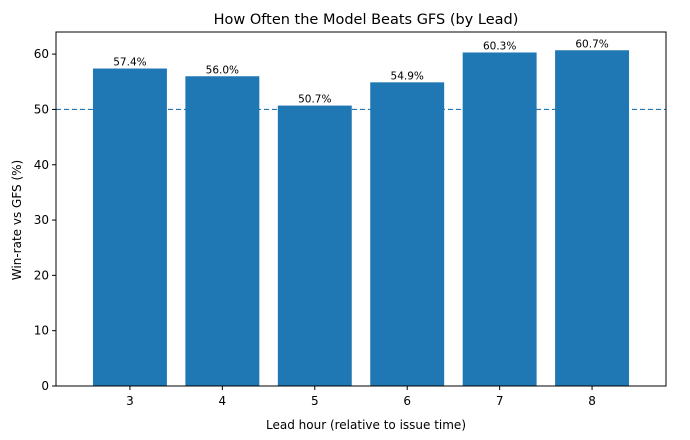 This screenshot has width=690, height=440. I want to click on bar-value-label: 57.4%, so click(129, 63).